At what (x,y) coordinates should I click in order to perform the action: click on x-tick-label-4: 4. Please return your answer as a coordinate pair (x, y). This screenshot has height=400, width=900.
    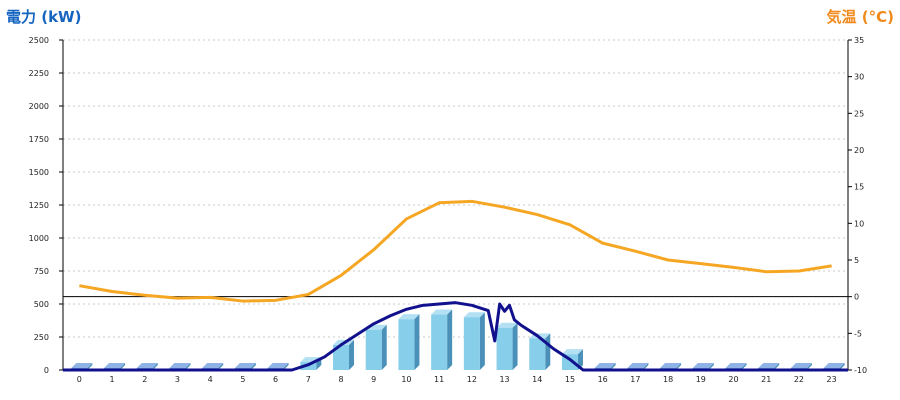
    Looking at the image, I should click on (210, 379).